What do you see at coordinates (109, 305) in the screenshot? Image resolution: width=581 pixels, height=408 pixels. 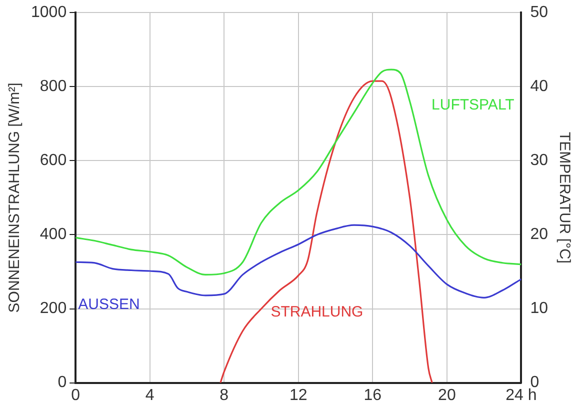 I see `series-label: AUSSEN` at bounding box center [109, 305].